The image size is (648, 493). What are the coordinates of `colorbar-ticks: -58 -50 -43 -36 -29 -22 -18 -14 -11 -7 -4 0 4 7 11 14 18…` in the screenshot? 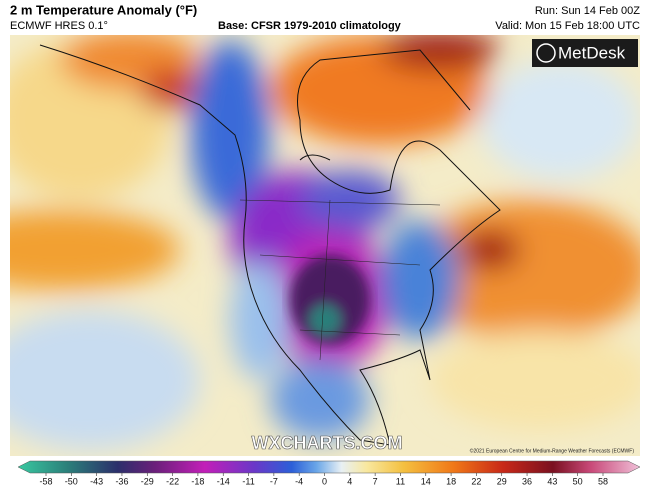 It's located at (323, 479).